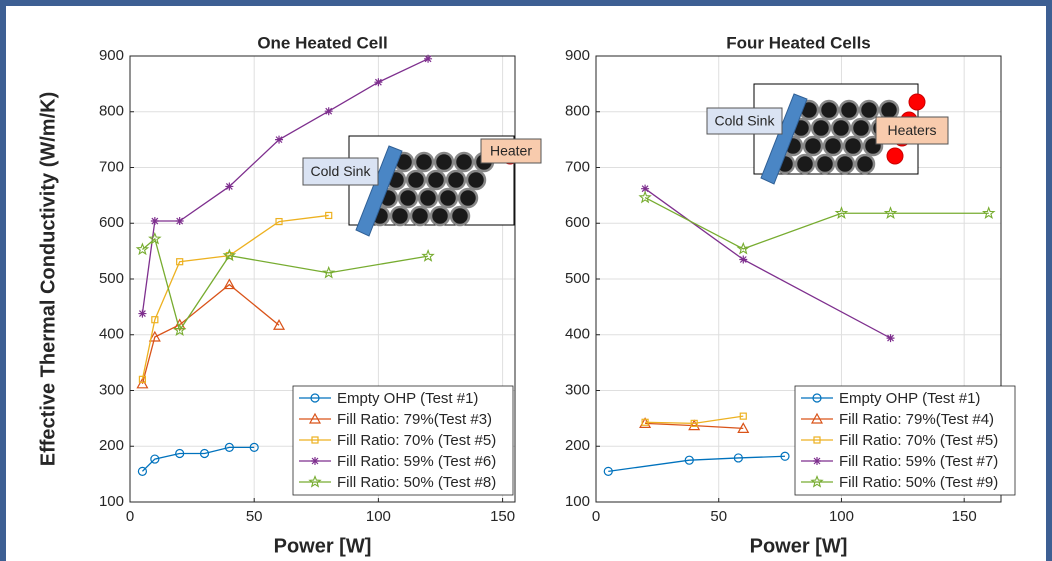 Image resolution: width=1052 pixels, height=561 pixels. I want to click on cold-sink-label-box, so click(340, 171).